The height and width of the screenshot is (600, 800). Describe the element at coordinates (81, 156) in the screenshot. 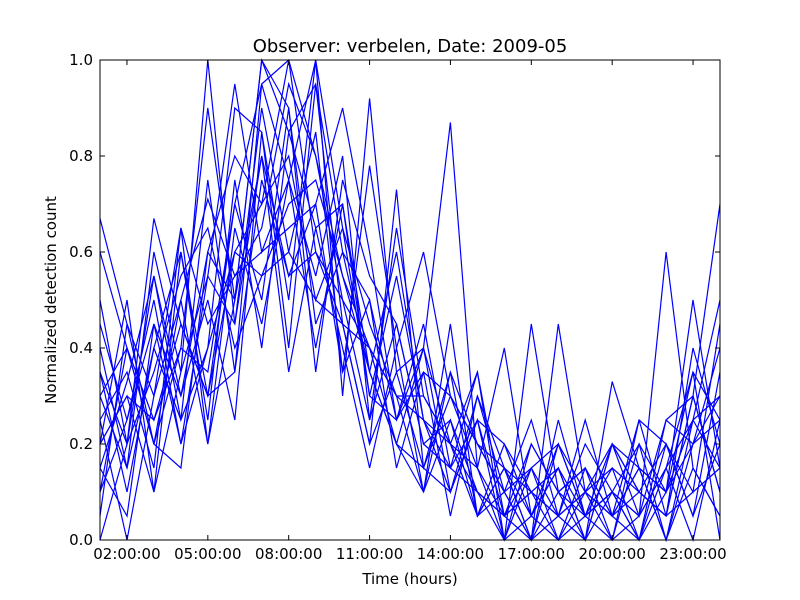

I see `y-tick-label: 0.8` at that location.